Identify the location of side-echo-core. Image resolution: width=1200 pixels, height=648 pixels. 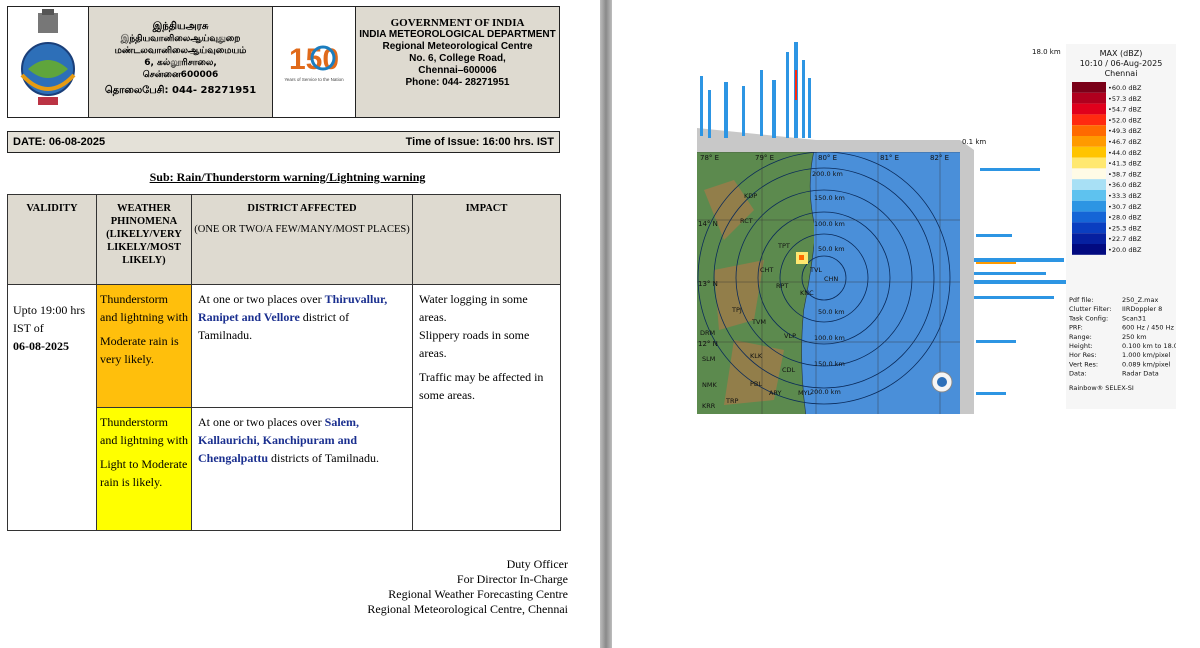
(996, 263).